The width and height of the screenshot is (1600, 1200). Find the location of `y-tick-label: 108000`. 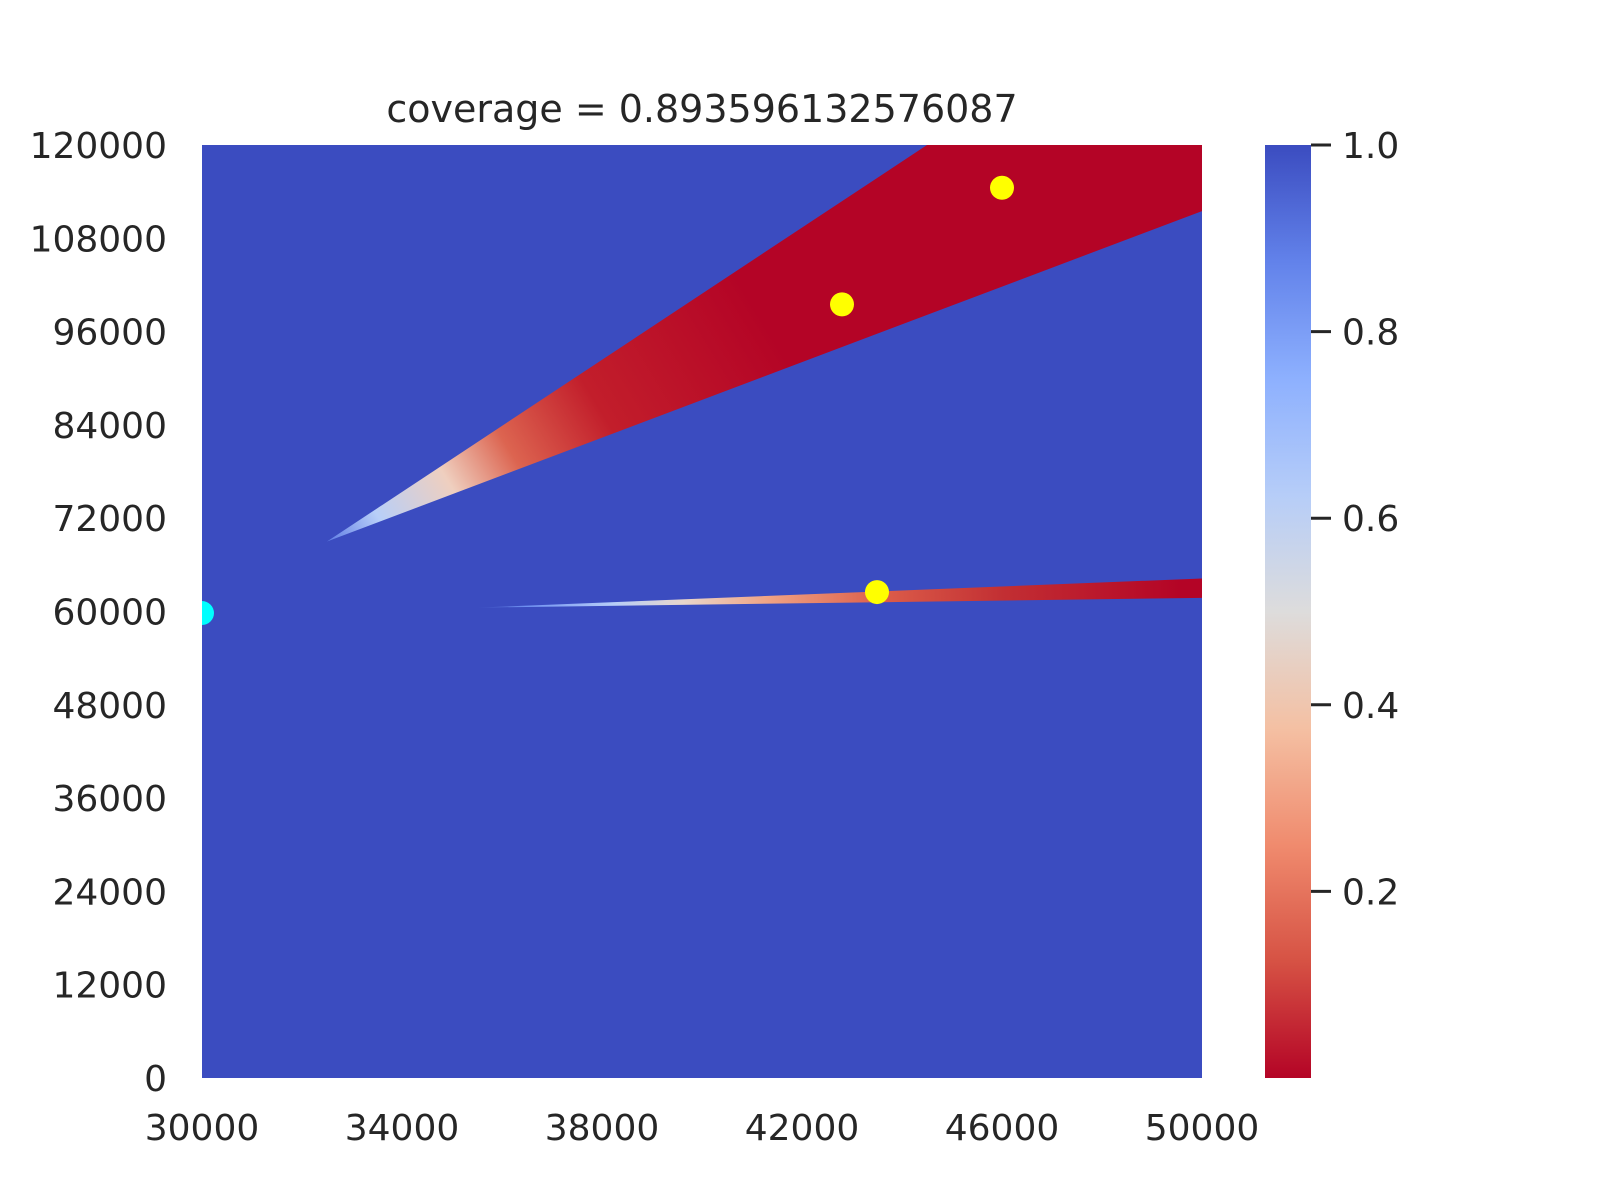

y-tick-label: 108000 is located at coordinates (98, 239).